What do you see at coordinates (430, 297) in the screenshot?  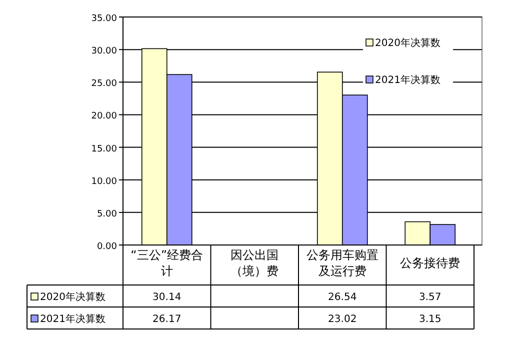 I see `data-label: 3.57` at bounding box center [430, 297].